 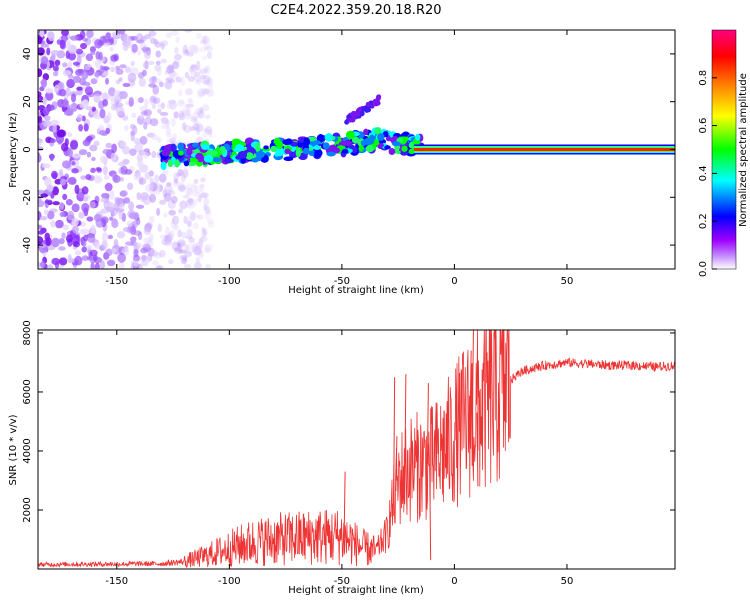 What do you see at coordinates (116, 281) in the screenshot?
I see `spectrogram-xtick-label: -150` at bounding box center [116, 281].